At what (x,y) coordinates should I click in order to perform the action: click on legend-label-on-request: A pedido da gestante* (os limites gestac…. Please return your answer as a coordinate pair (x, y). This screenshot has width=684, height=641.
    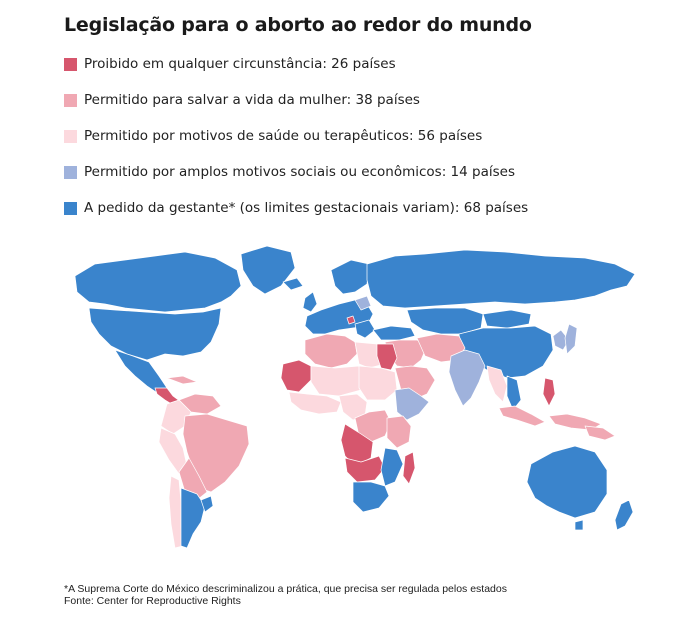
    Looking at the image, I should click on (306, 208).